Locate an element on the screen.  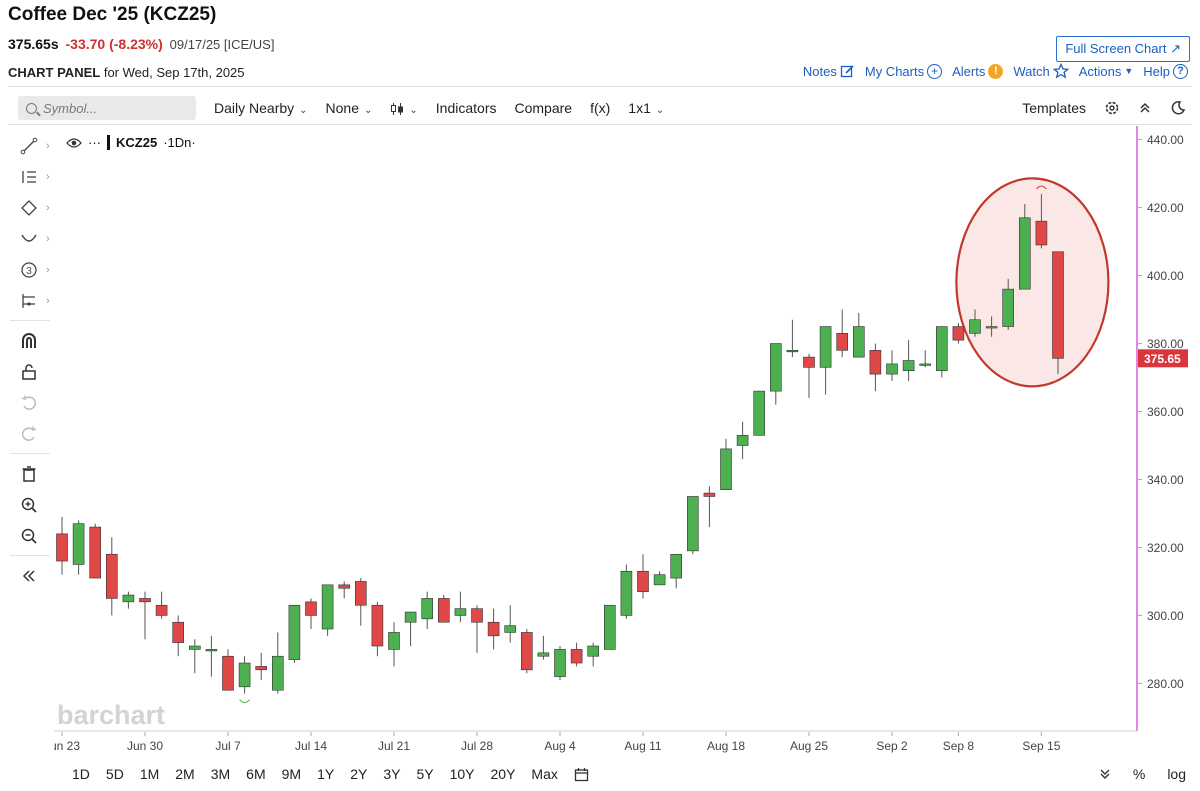
watch-link: Watch is located at coordinates (1041, 71).